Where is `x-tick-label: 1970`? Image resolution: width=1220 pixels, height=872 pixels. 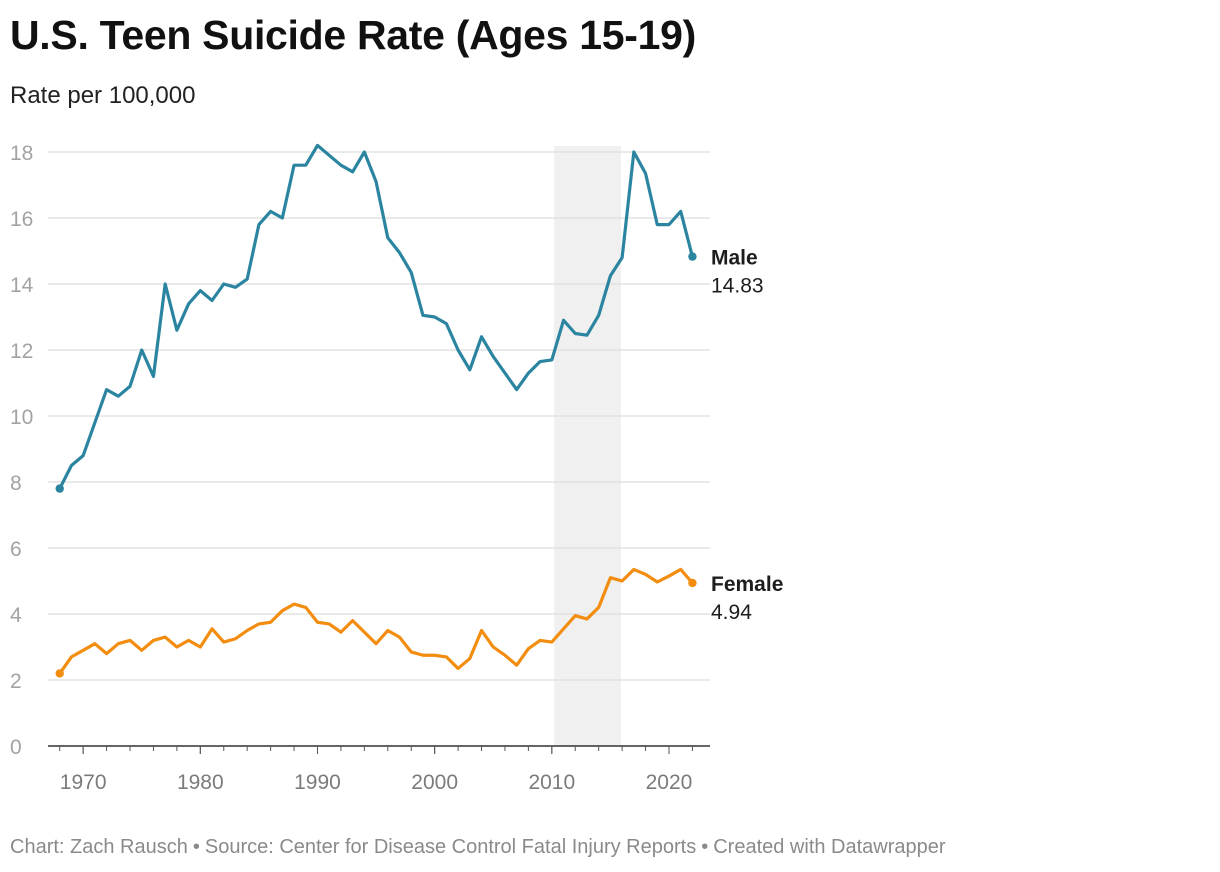 x-tick-label: 1970 is located at coordinates (83, 782).